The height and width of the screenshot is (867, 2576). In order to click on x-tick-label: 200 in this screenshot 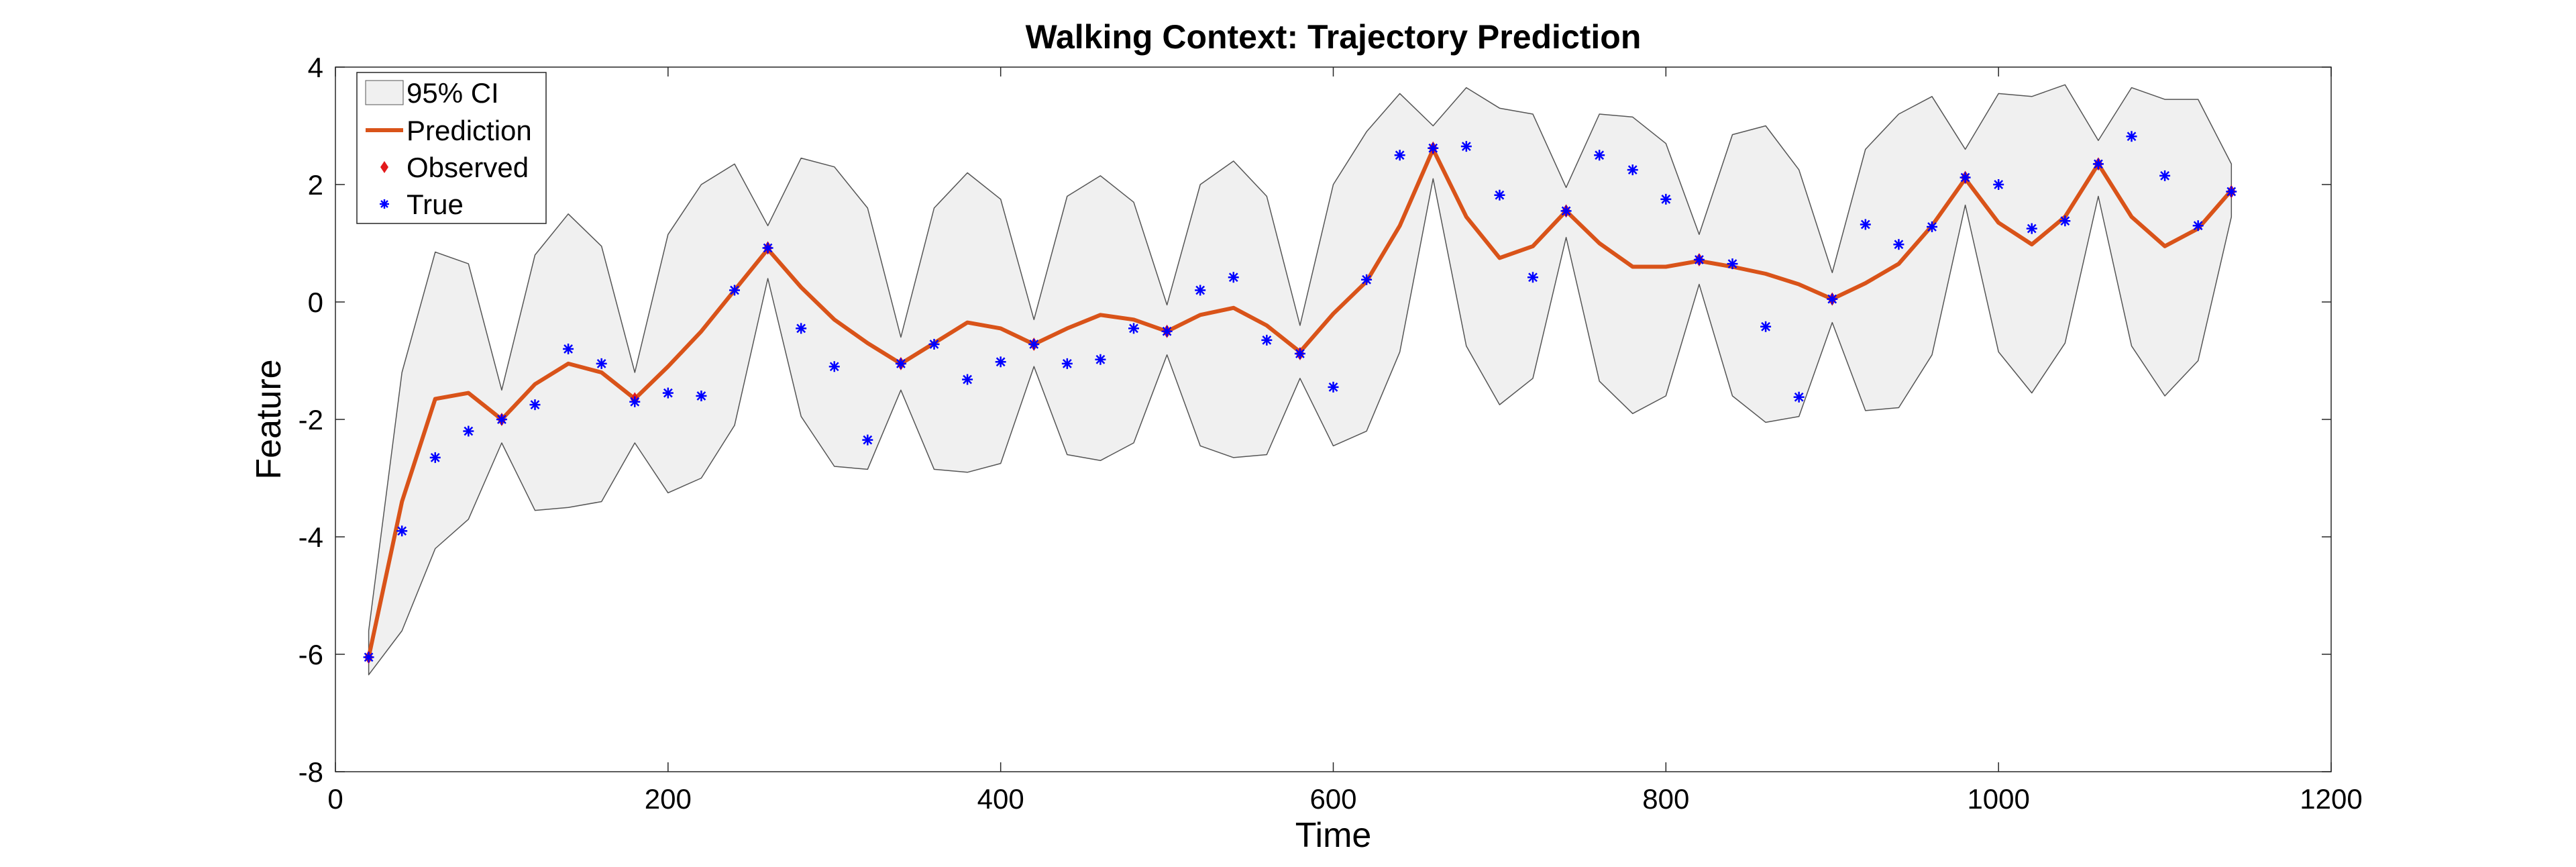, I will do `click(668, 799)`.